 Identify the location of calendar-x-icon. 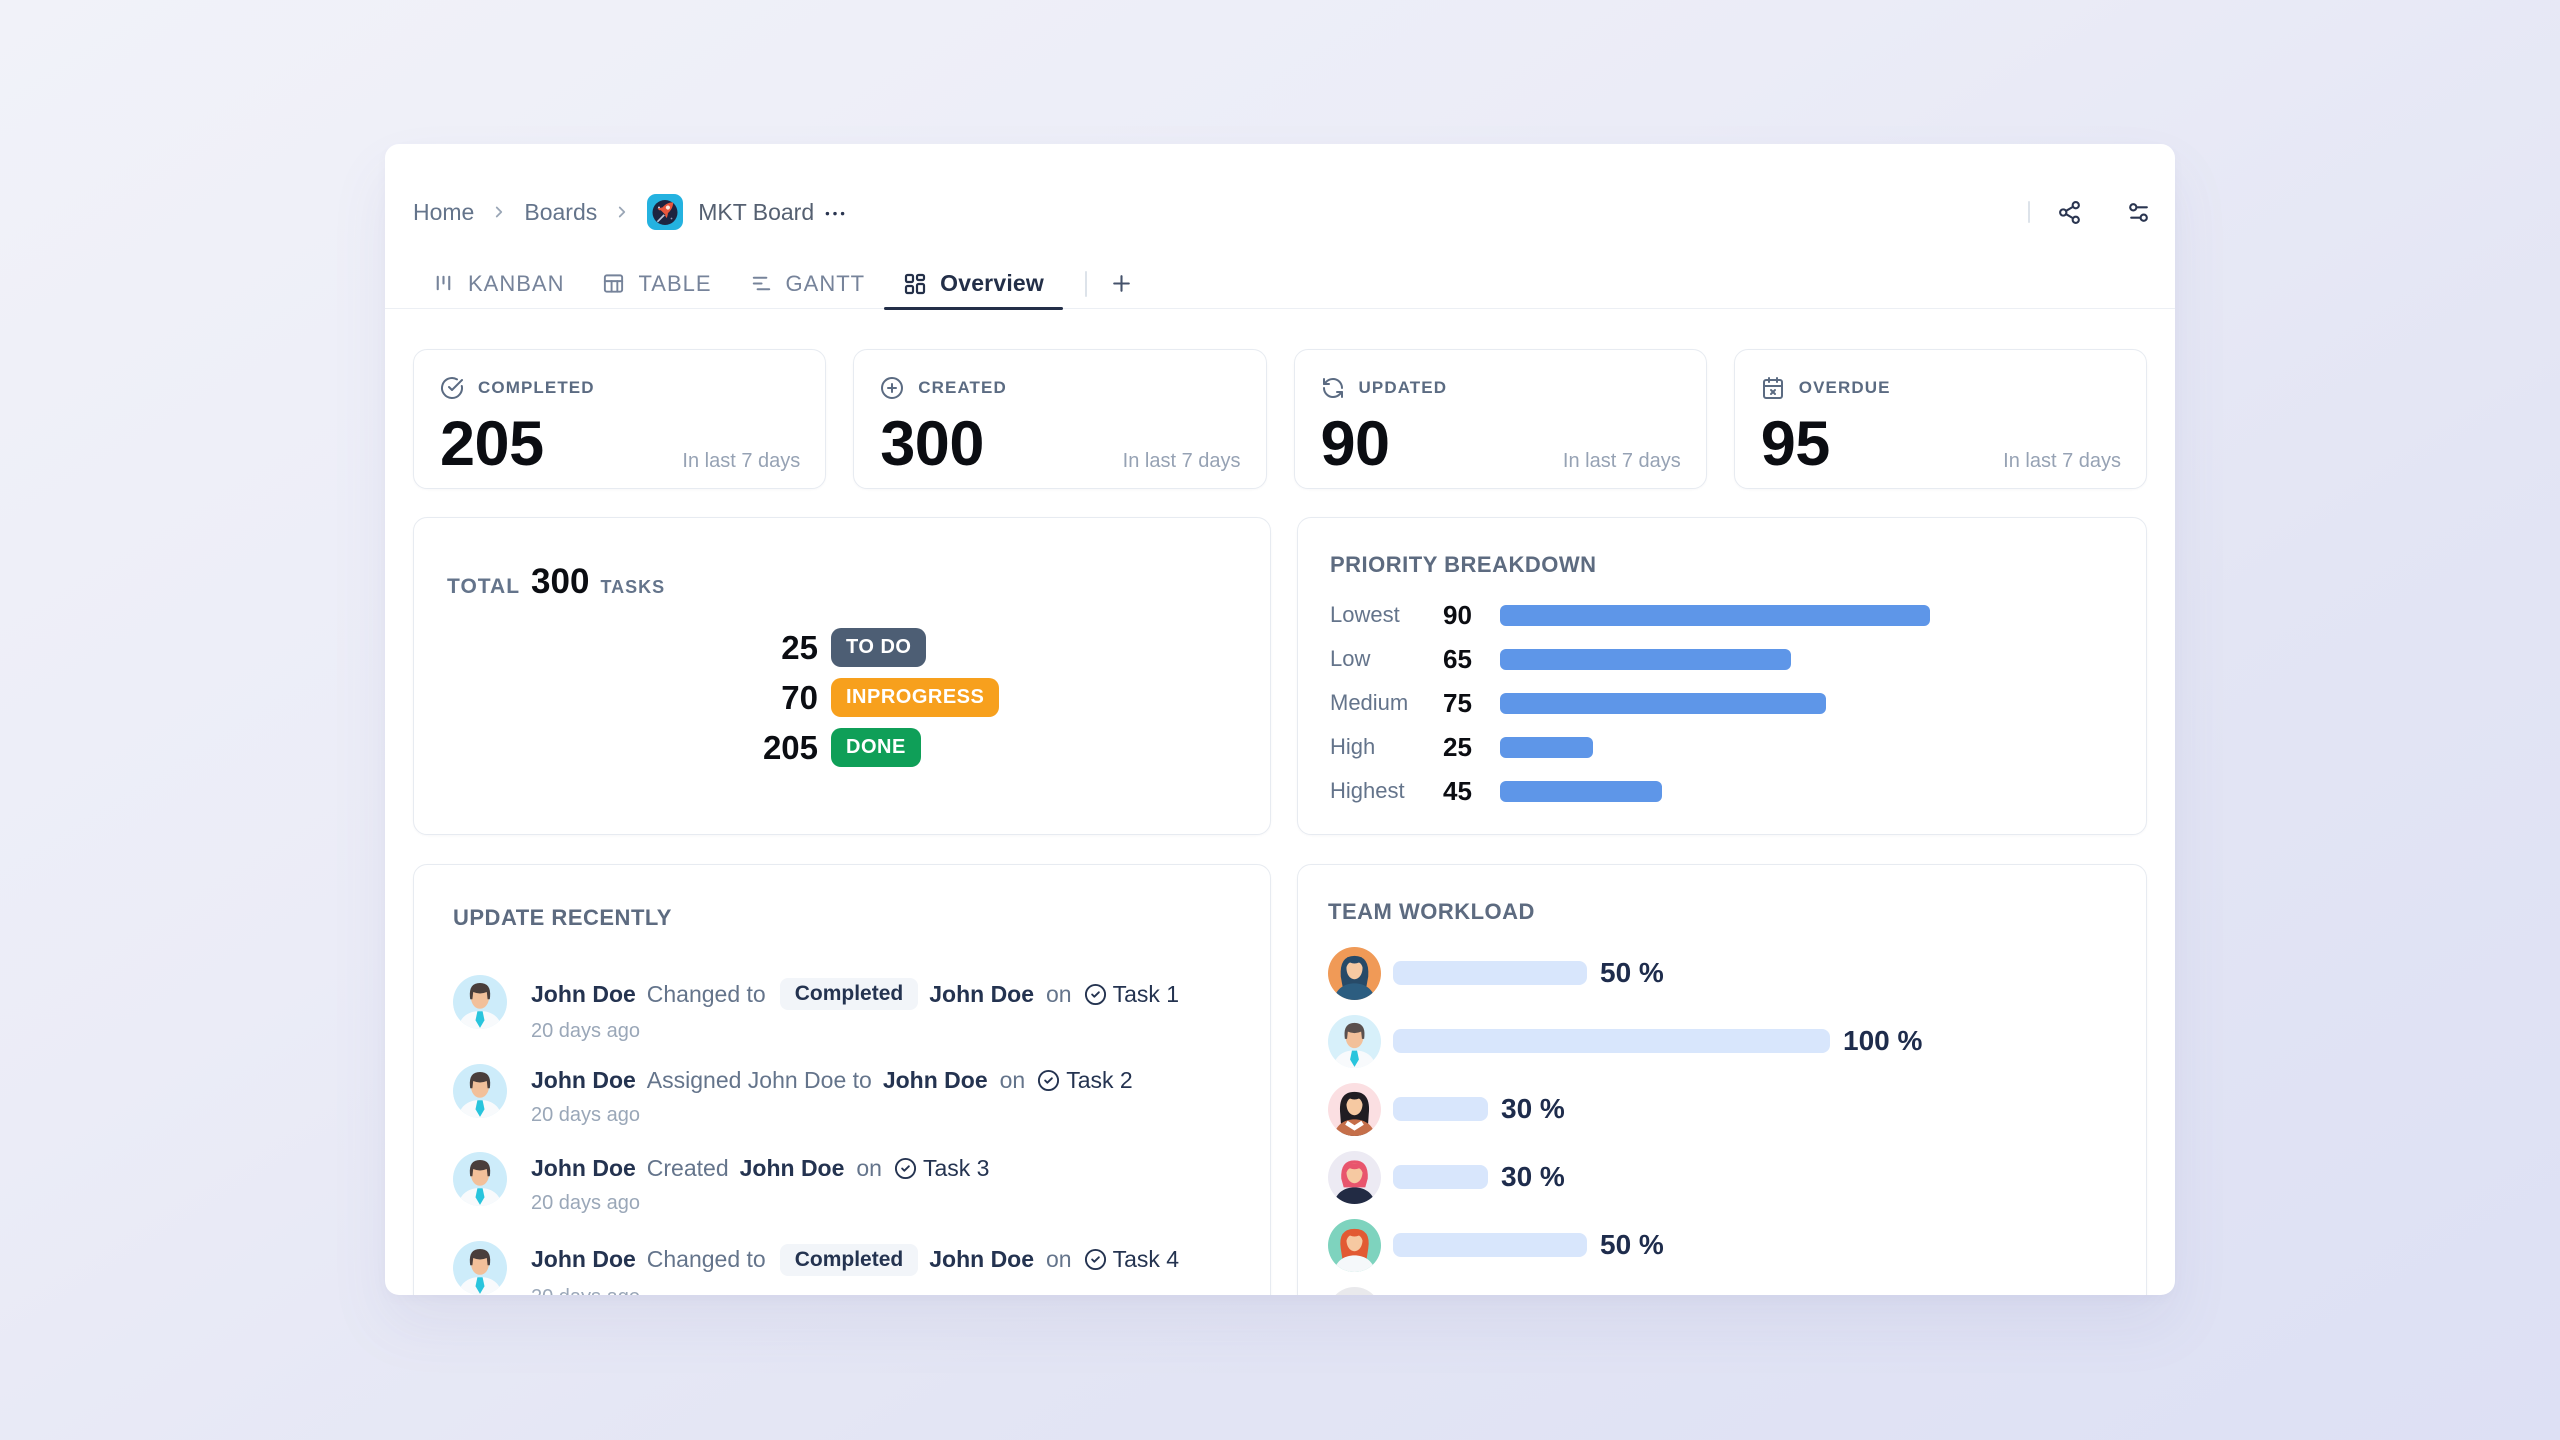
(1773, 388).